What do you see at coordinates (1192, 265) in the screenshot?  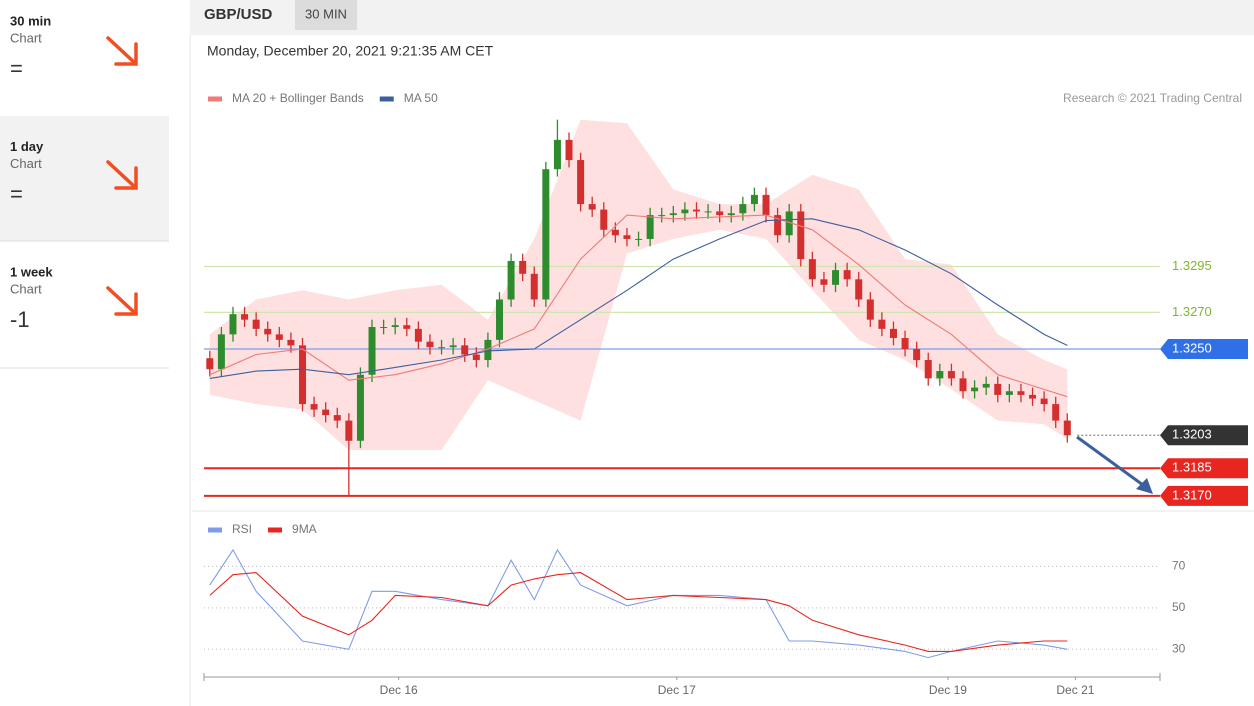 I see `level-label: 1.3295` at bounding box center [1192, 265].